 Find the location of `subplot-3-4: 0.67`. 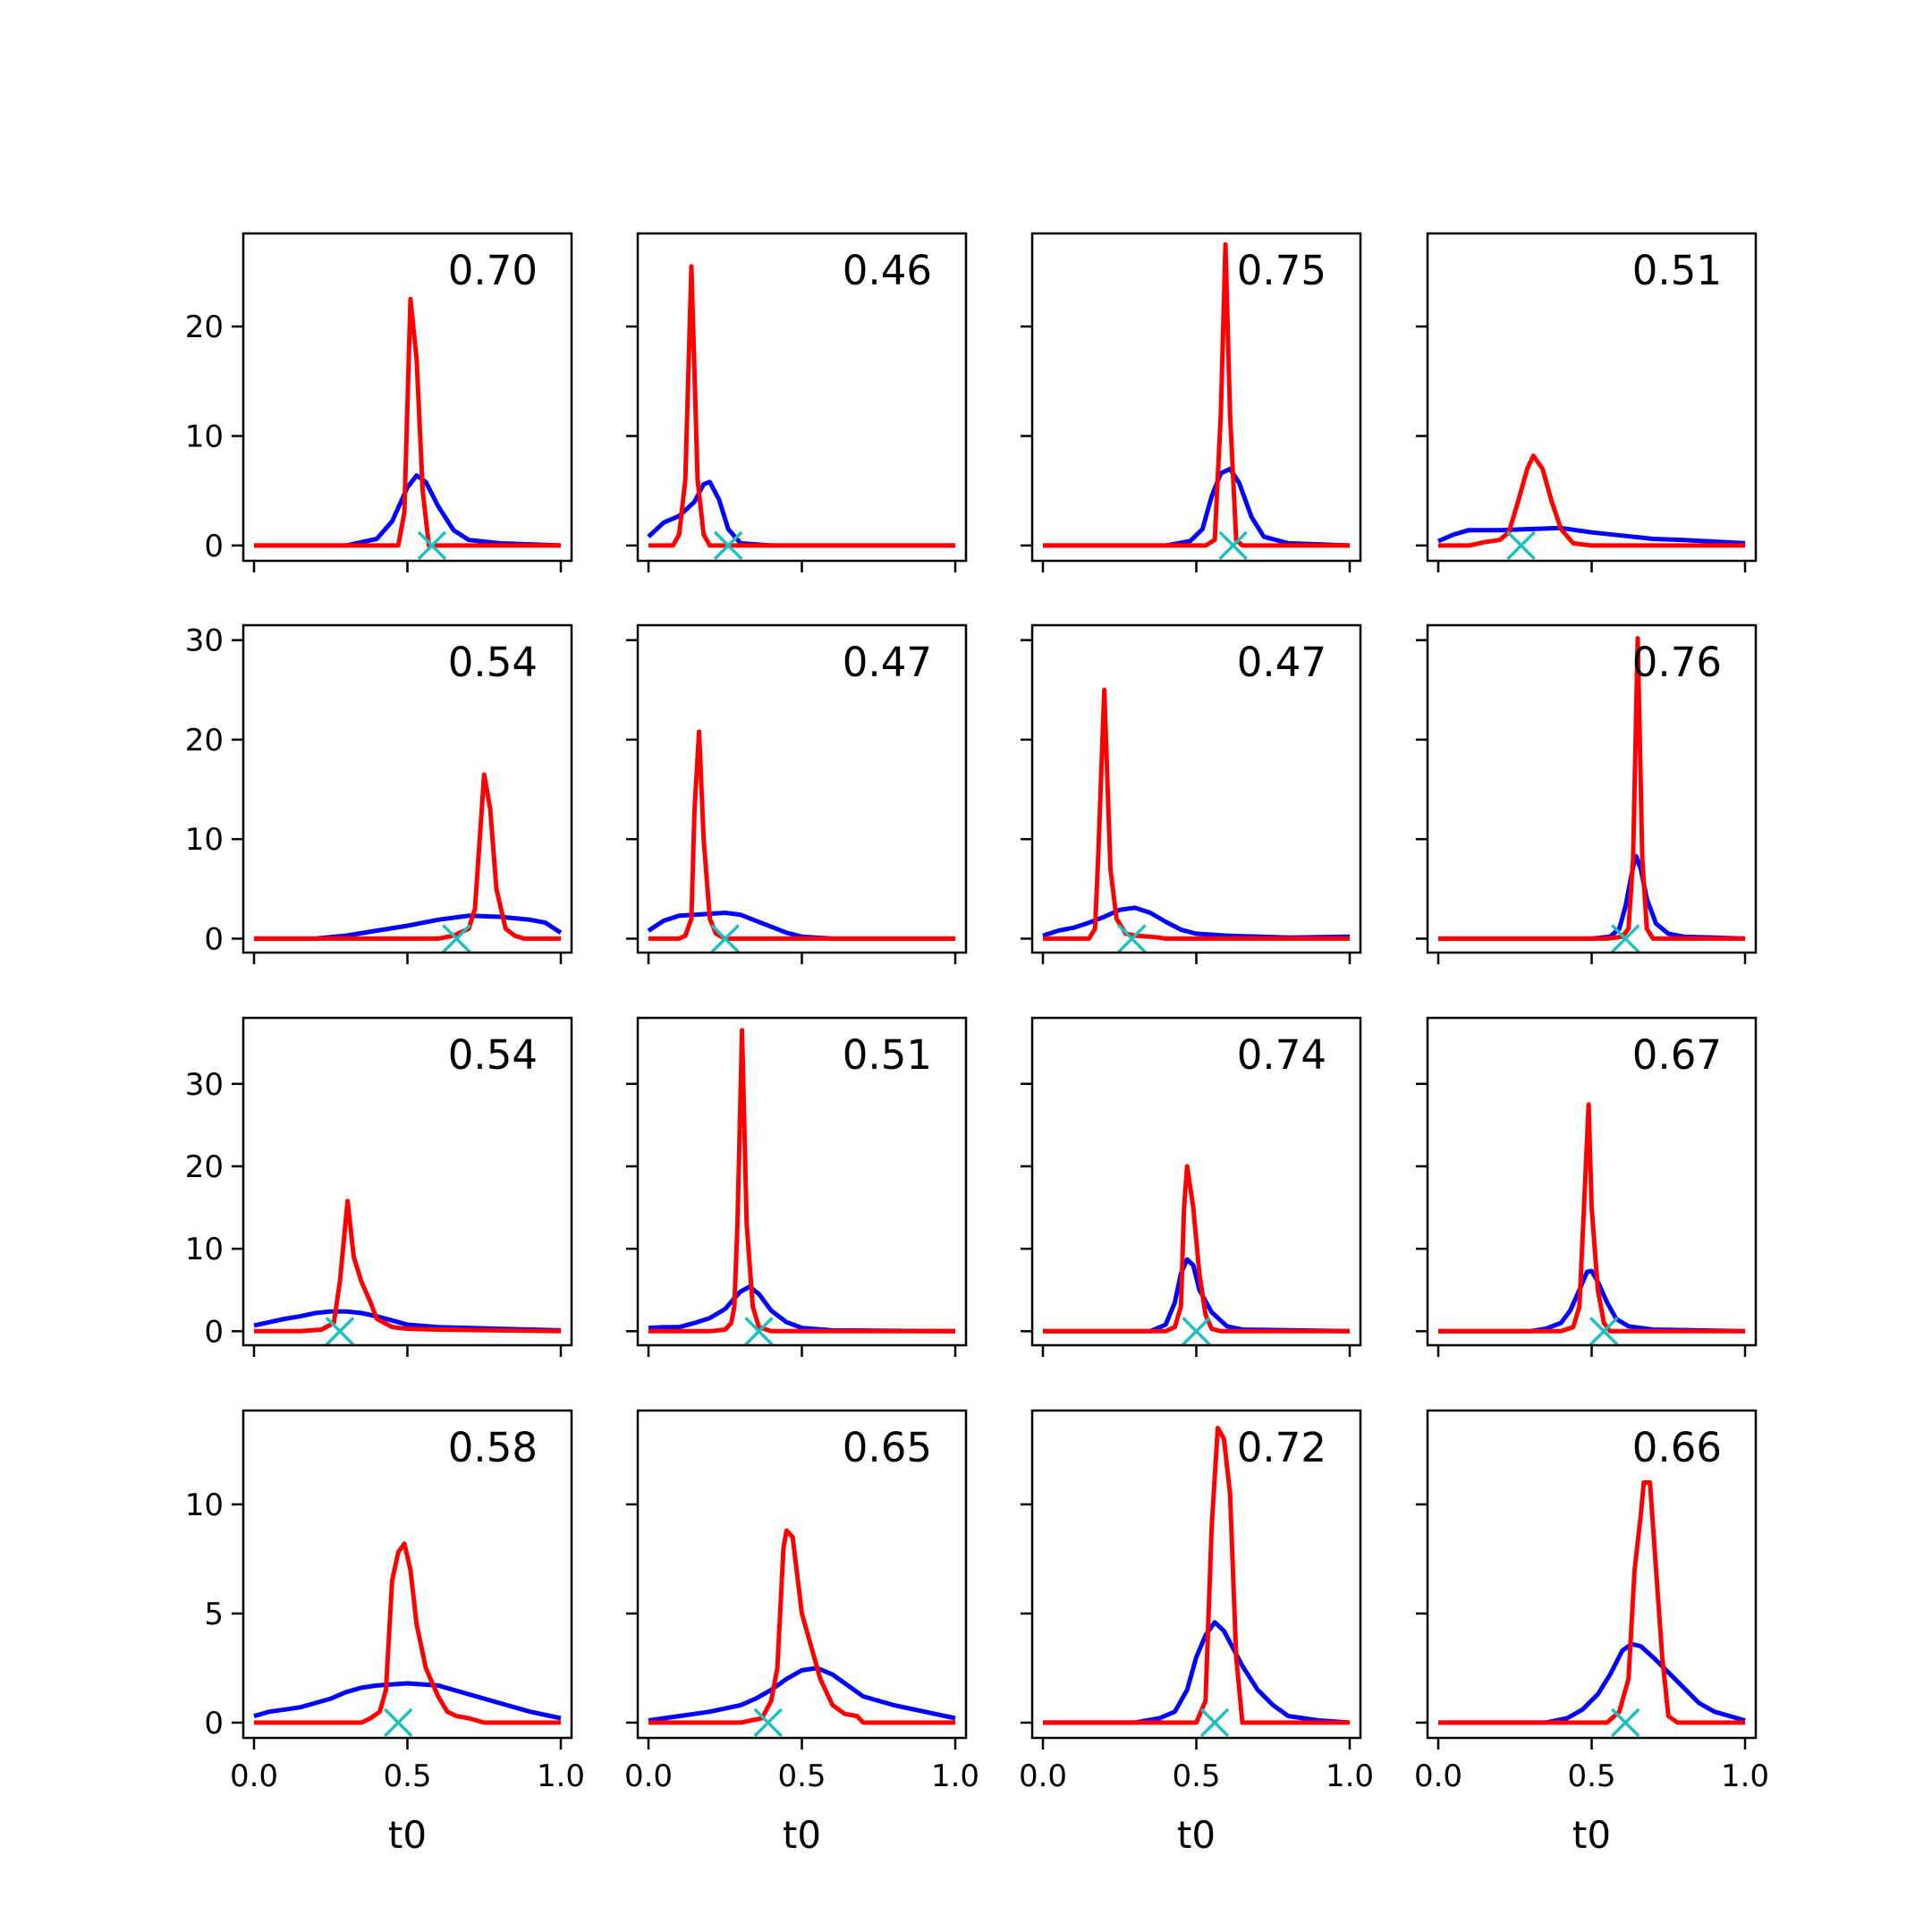

subplot-3-4: 0.67 is located at coordinates (1587, 1186).